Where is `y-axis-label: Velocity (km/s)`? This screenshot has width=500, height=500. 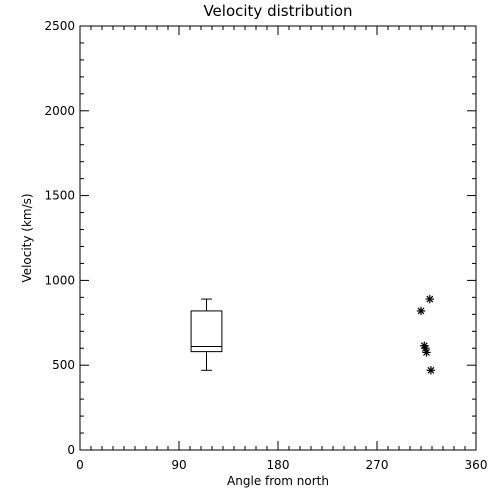 y-axis-label: Velocity (km/s) is located at coordinates (27, 237).